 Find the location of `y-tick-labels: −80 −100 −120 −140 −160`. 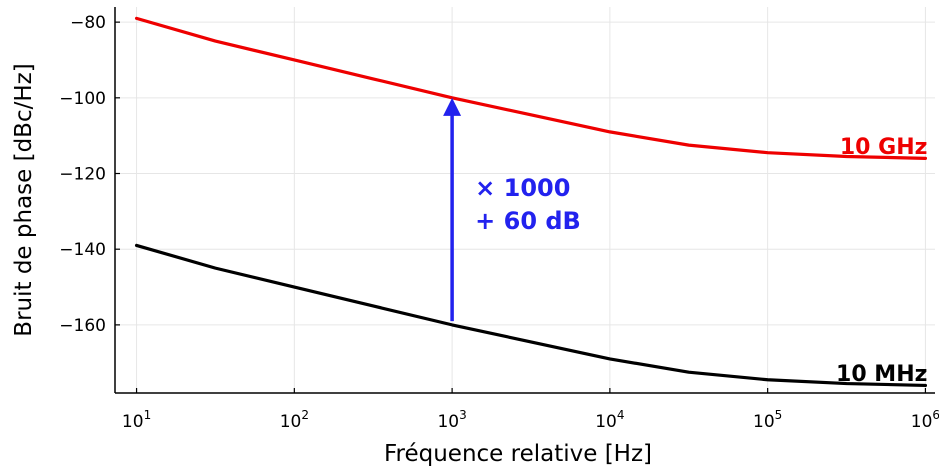

y-tick-labels: −80 −100 −120 −140 −160 is located at coordinates (82, 174).